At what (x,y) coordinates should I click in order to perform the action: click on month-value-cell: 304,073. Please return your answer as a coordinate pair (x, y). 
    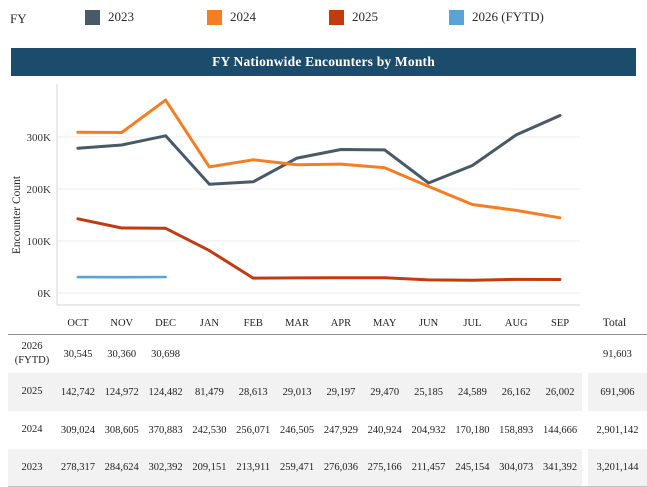
    Looking at the image, I should click on (516, 467).